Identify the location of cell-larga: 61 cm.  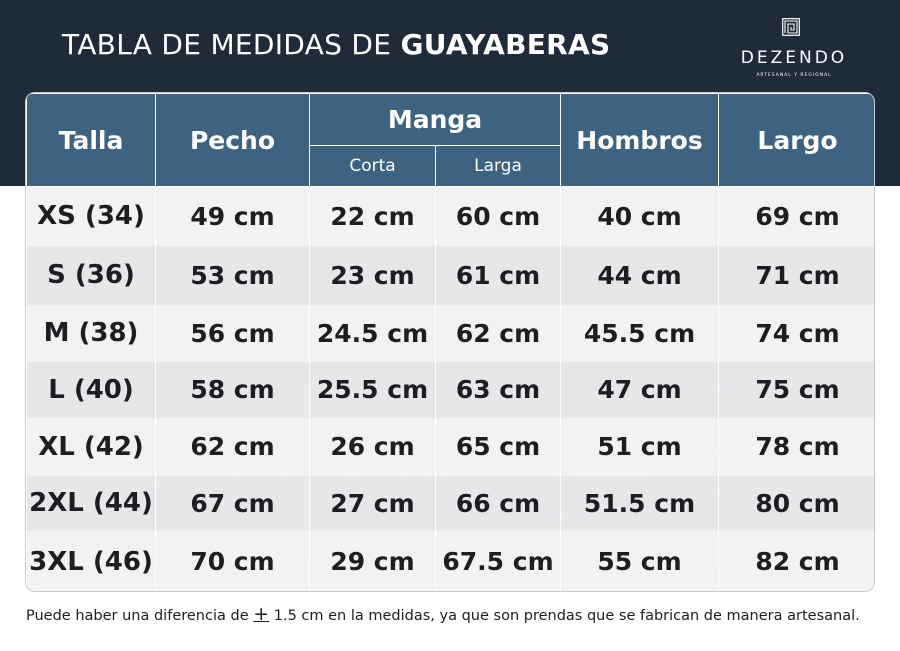
(498, 275).